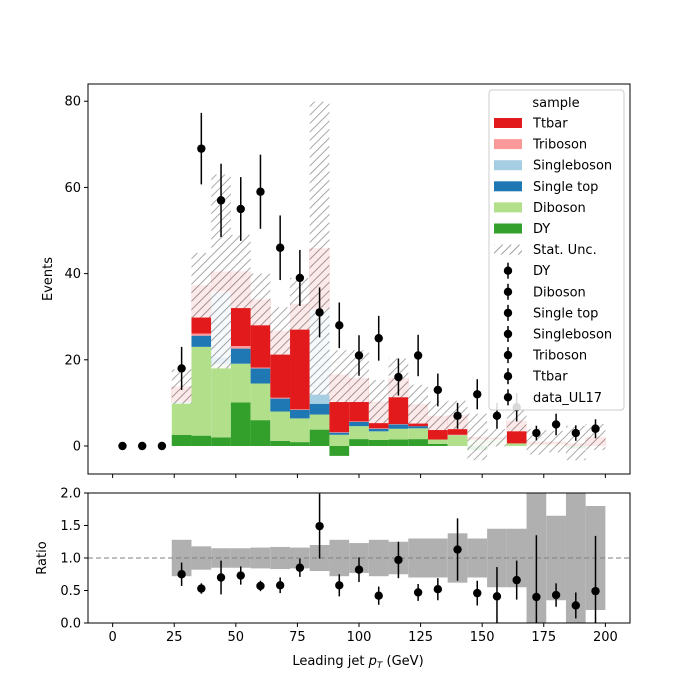 Image resolution: width=700 pixels, height=700 pixels. Describe the element at coordinates (236, 637) in the screenshot. I see `x-tick-label: 50` at that location.